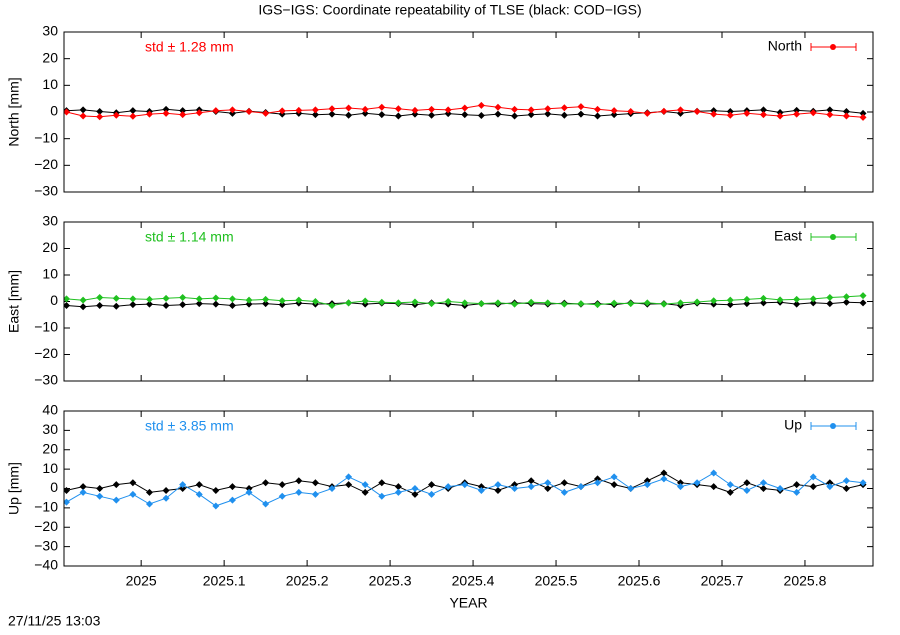 The width and height of the screenshot is (900, 635). I want to click on legend-label: North, so click(785, 46).